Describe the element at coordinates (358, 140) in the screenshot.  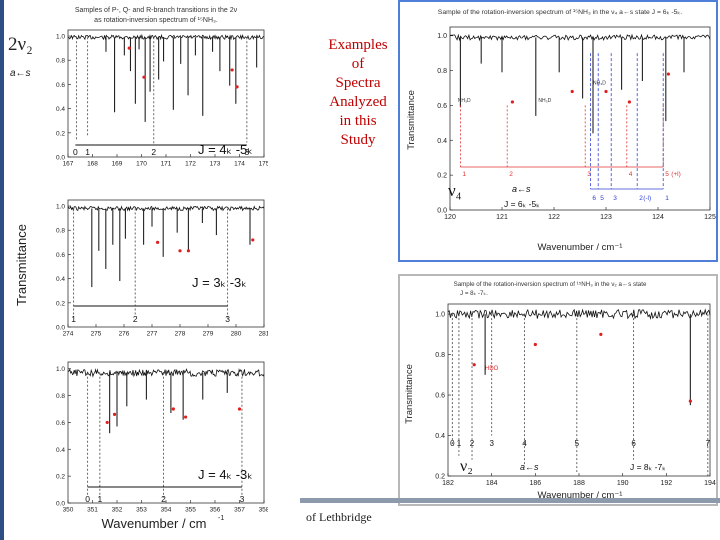
I see `title-line: Study` at that location.